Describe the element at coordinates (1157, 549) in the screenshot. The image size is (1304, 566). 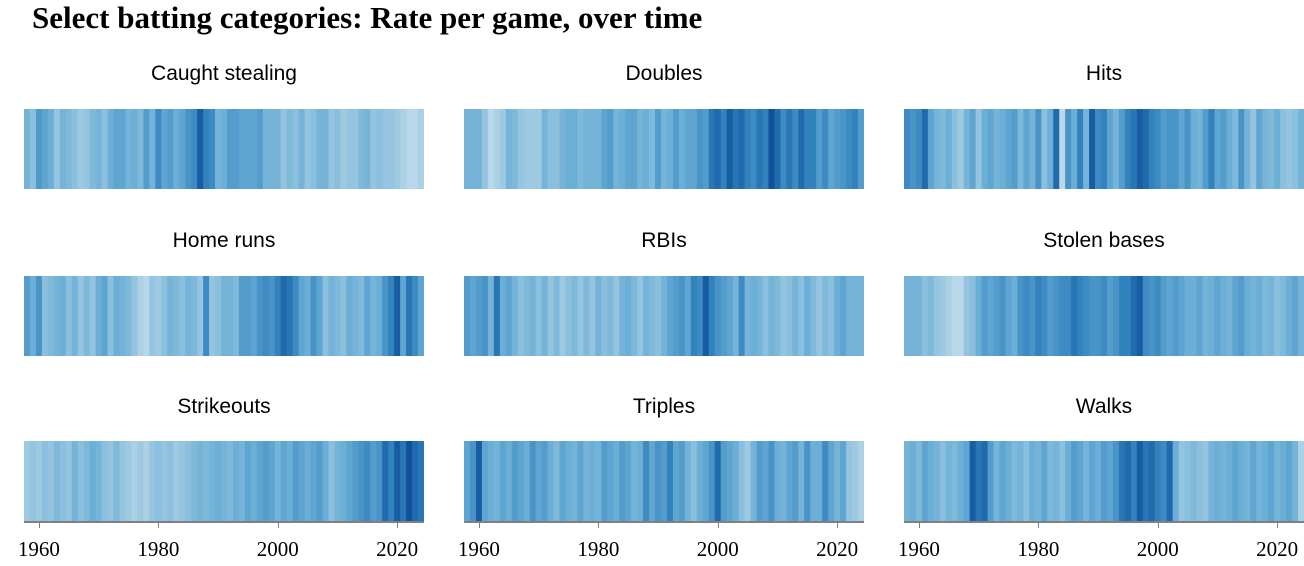
I see `x-tick-label: 2000` at that location.